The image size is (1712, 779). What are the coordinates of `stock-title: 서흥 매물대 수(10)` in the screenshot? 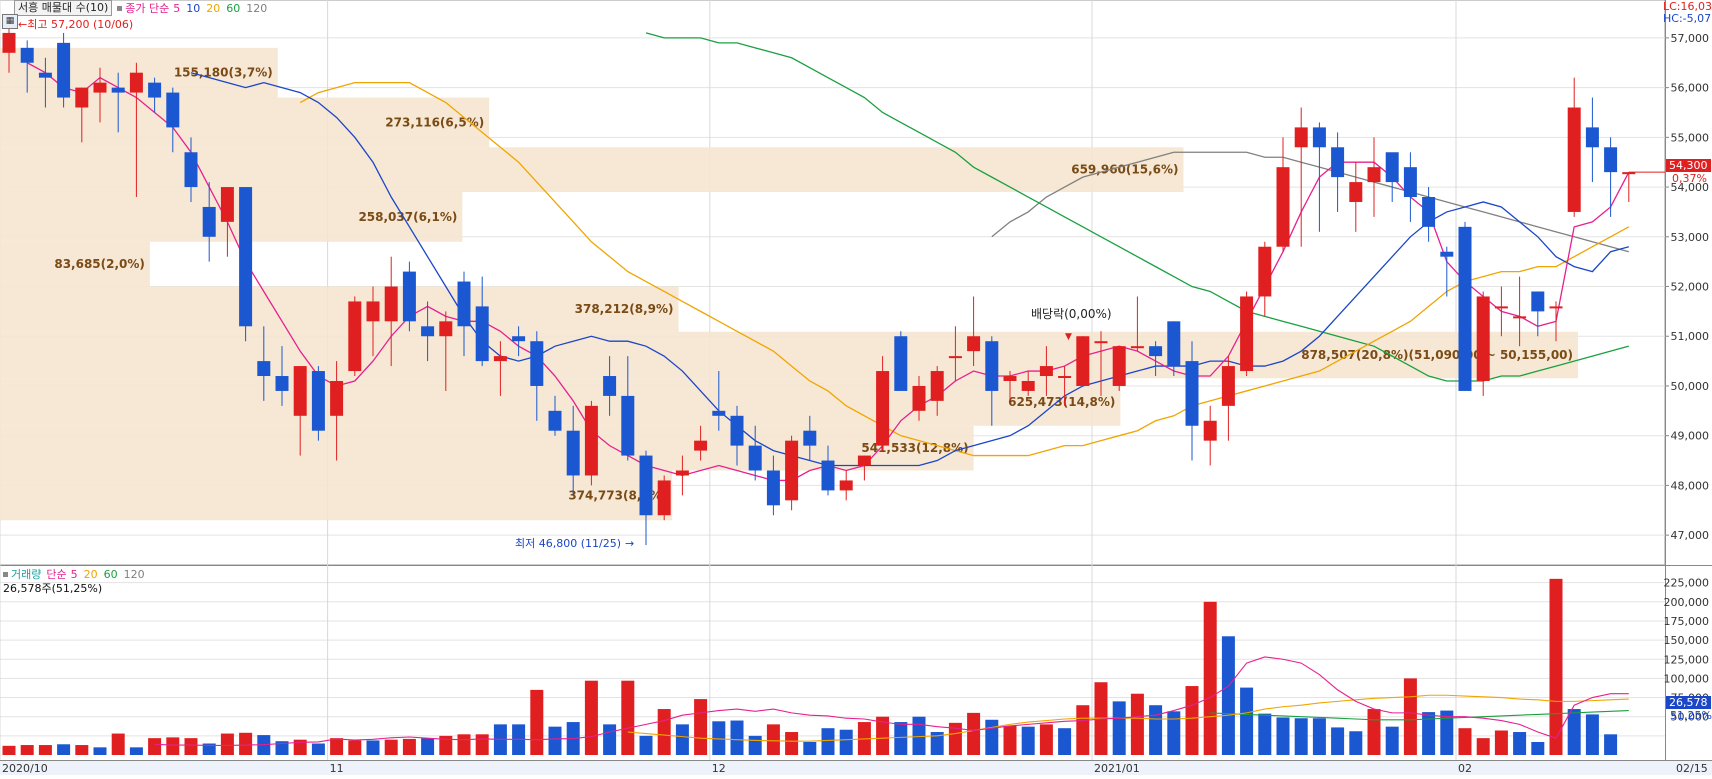 It's located at (63, 8).